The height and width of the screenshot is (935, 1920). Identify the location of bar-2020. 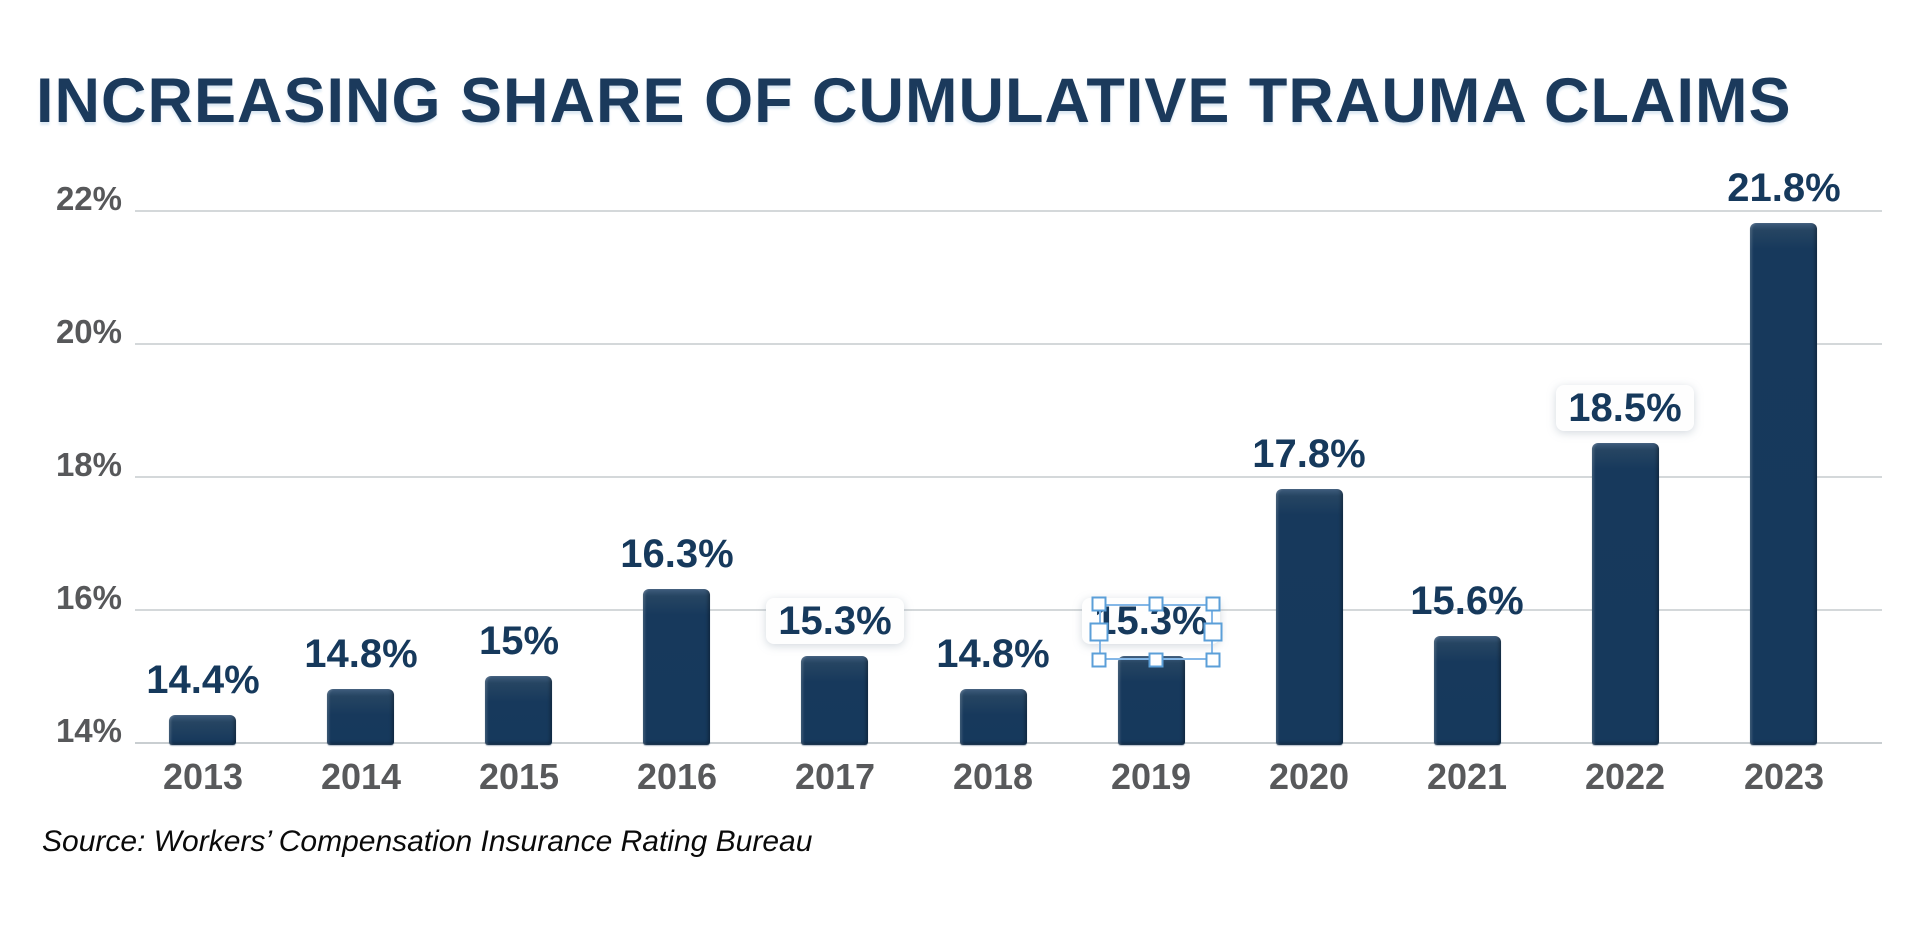
(1309, 617).